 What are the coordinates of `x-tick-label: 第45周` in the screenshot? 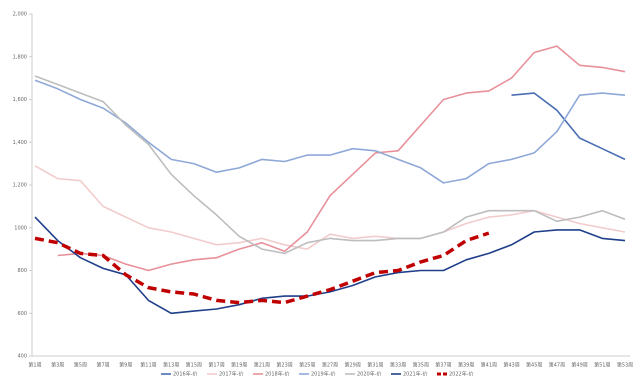 It's located at (534, 365).